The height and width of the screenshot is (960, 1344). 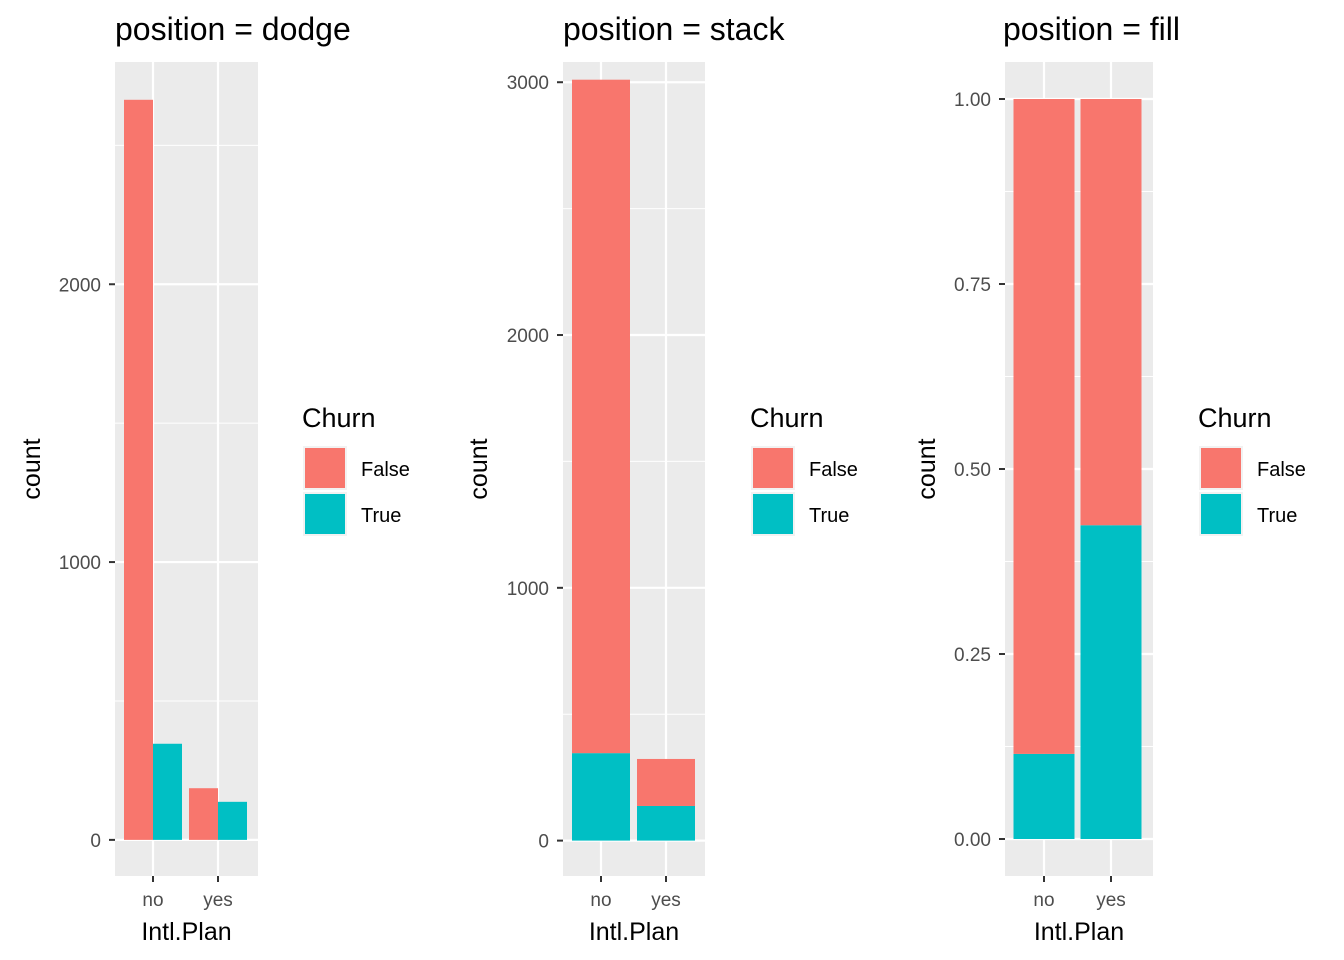 I want to click on chart-title: position = stack, so click(x=674, y=29).